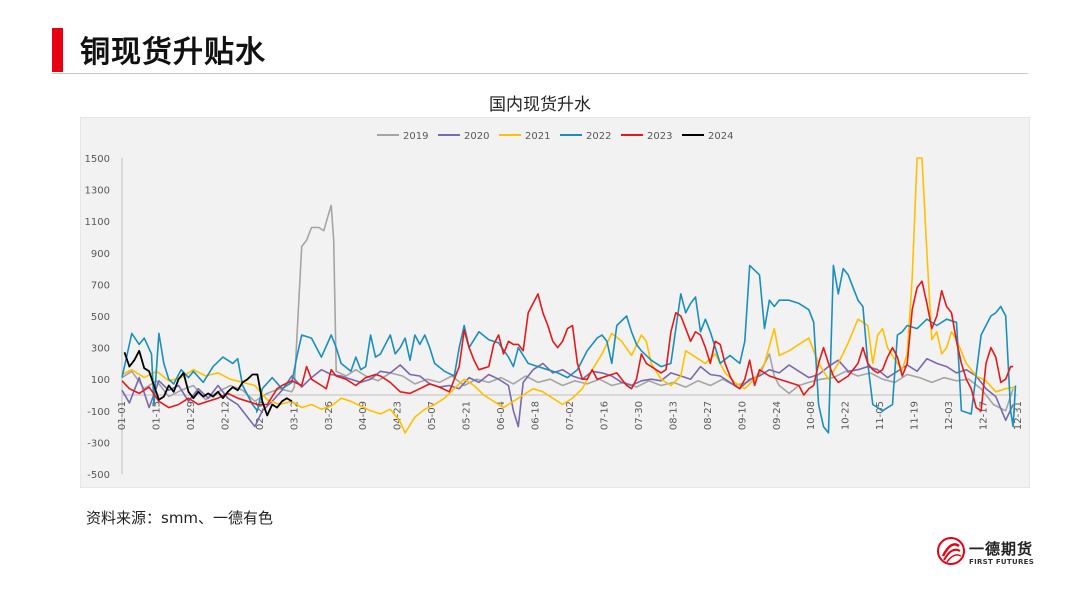 Image resolution: width=1080 pixels, height=608 pixels. I want to click on legend-label-2021: 2021, so click(537, 136).